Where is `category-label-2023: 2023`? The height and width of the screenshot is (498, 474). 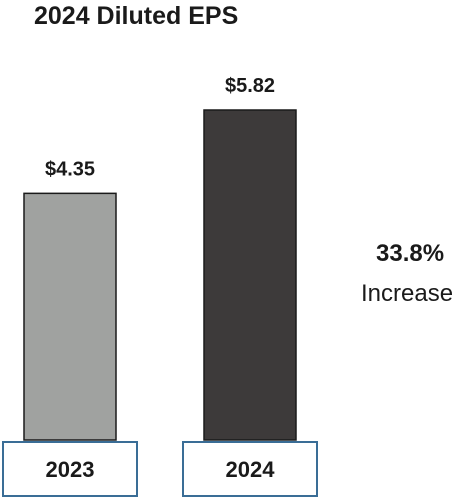
category-label-2023: 2023 is located at coordinates (70, 469).